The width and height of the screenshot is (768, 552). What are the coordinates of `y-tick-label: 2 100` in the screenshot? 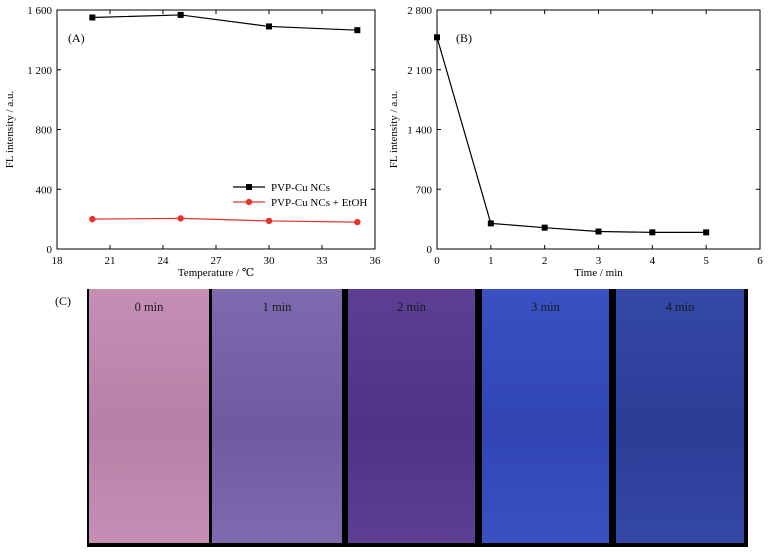 It's located at (419, 71).